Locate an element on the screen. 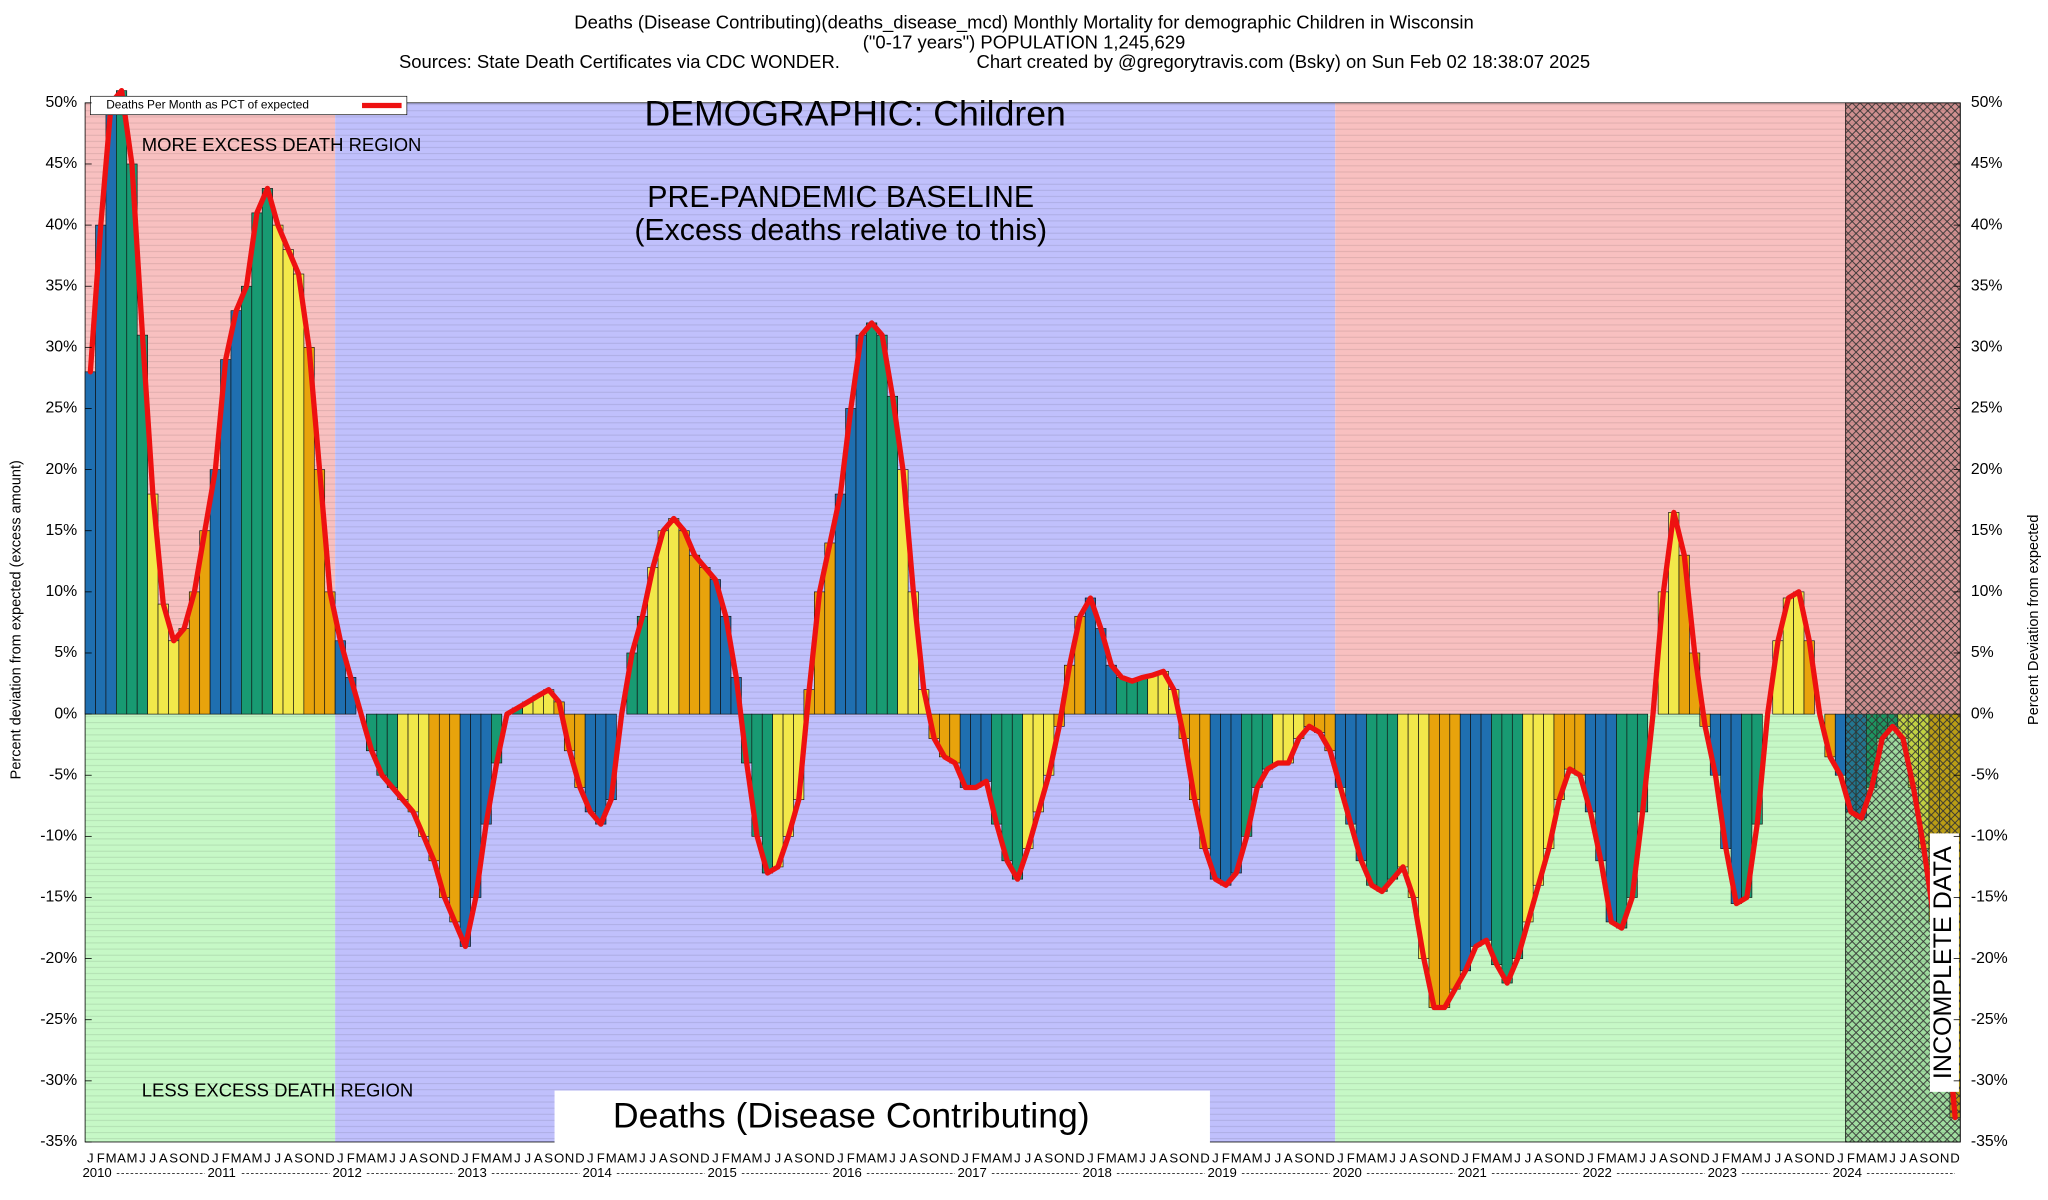  year-label: 2019 is located at coordinates (1222, 1172).